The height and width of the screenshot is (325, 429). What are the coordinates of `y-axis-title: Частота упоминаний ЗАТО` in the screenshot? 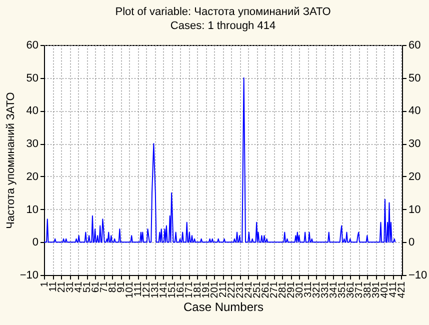 It's located at (10, 160).